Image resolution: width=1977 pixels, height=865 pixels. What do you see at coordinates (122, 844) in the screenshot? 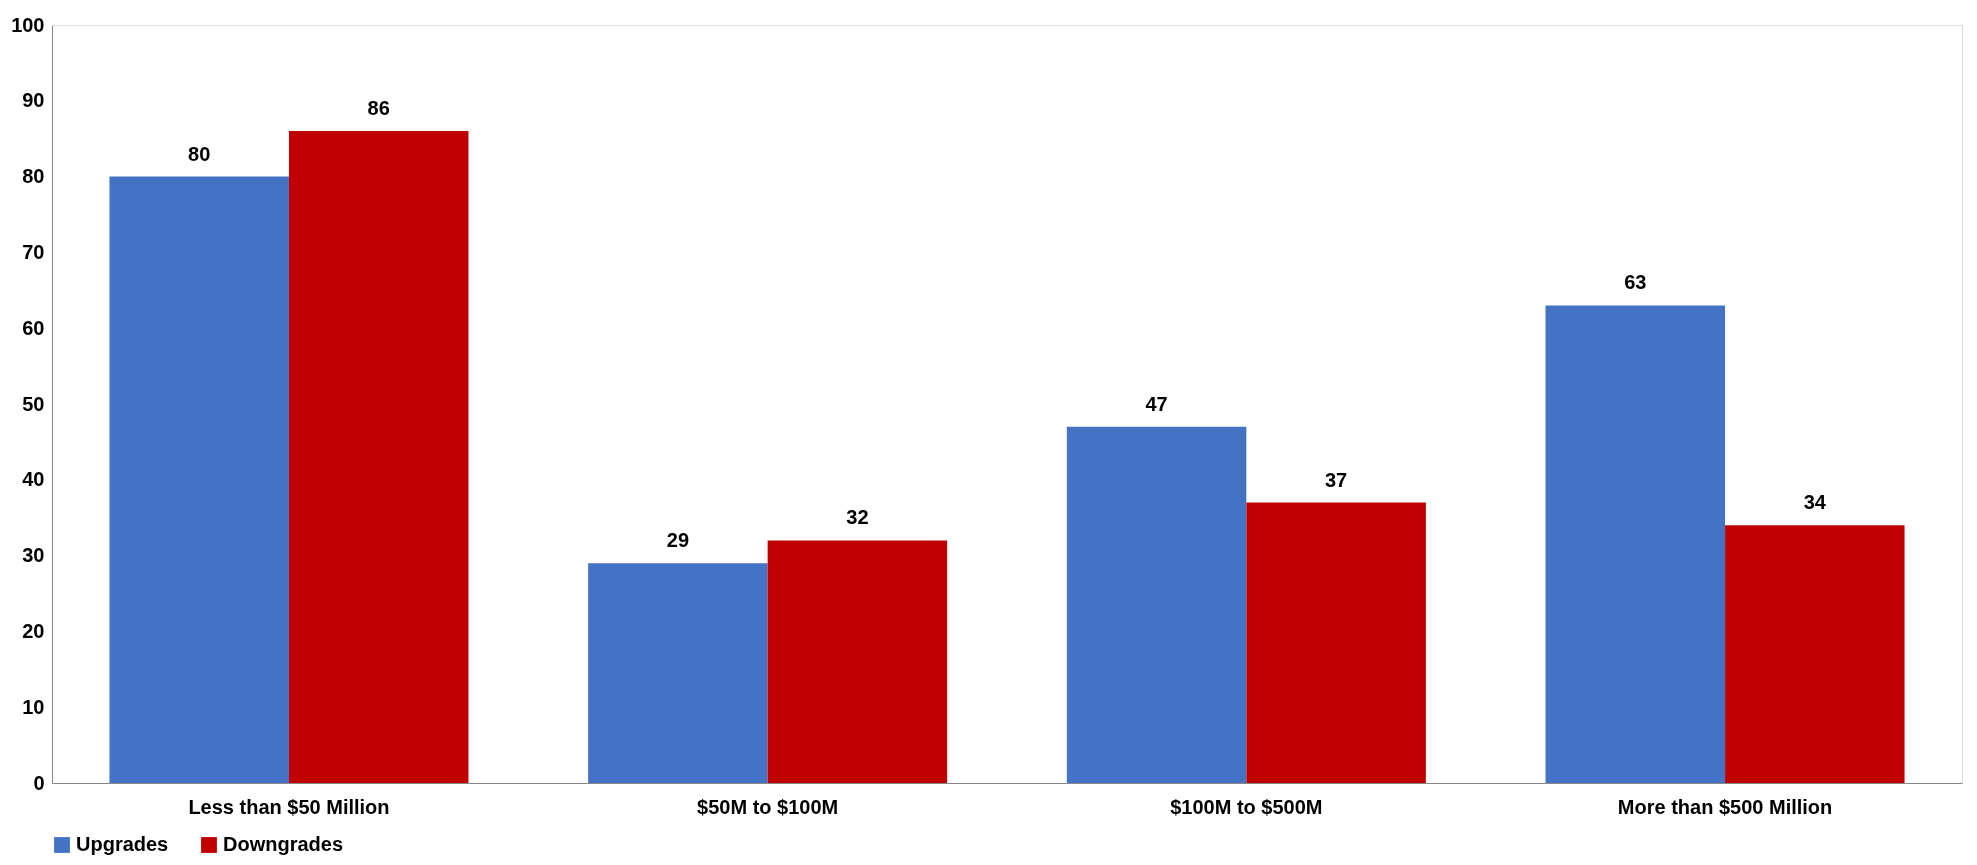
I see `legend-label: Upgrades` at bounding box center [122, 844].